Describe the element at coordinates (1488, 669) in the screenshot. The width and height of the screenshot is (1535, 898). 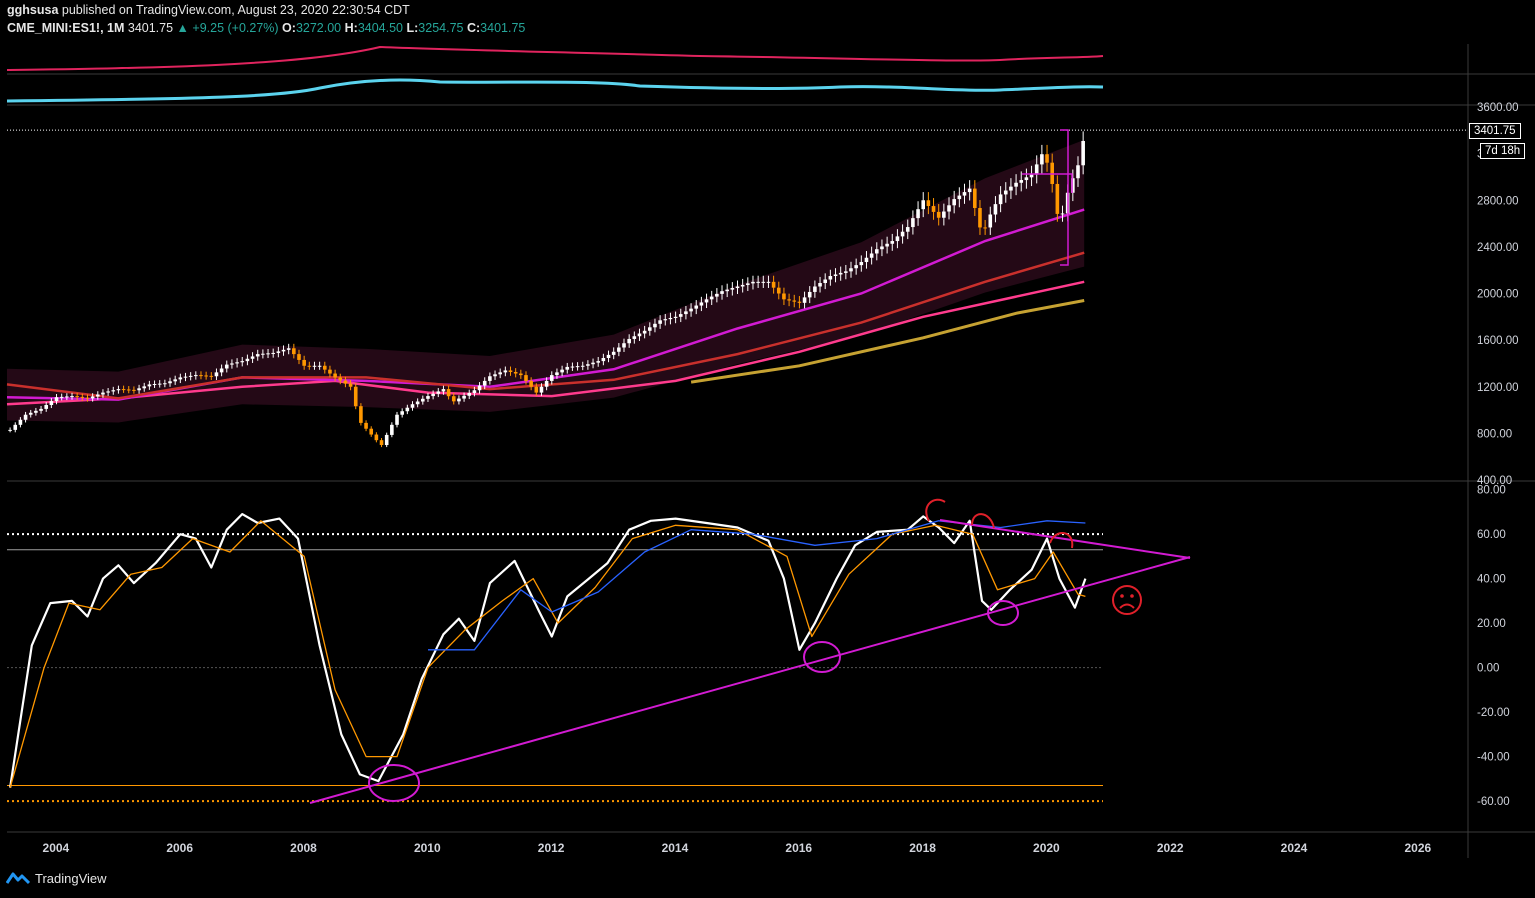
I see `oscillator-tick-label: 0.00` at that location.